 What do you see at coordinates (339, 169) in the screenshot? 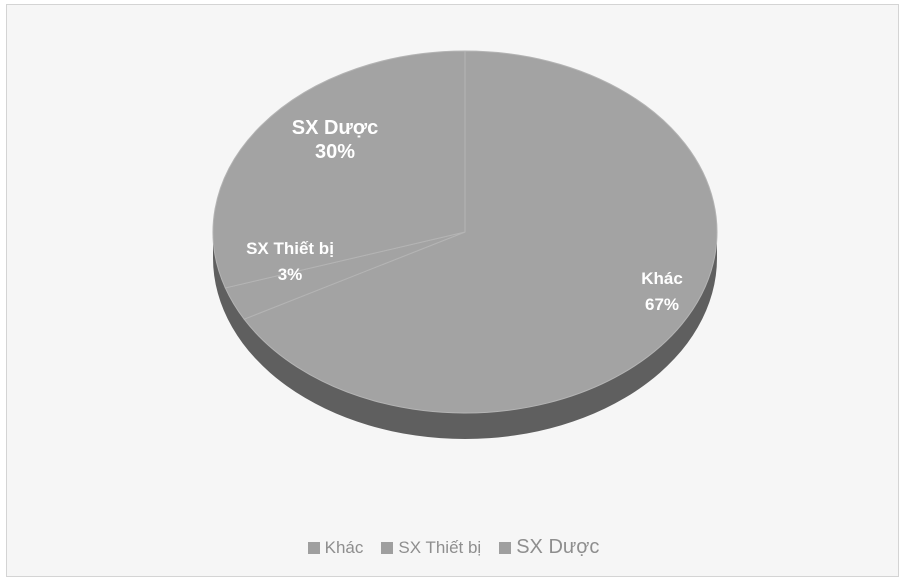
I see `pie-slice-sx-duoc` at bounding box center [339, 169].